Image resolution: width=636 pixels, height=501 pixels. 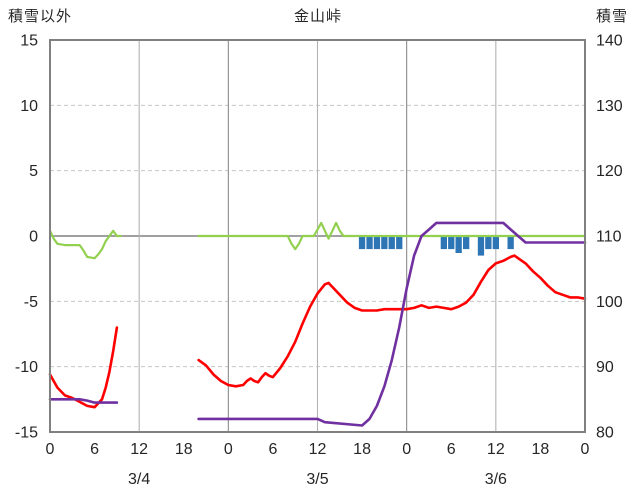 What do you see at coordinates (317, 16) in the screenshot?
I see `chart-title: 金山峠` at bounding box center [317, 16].